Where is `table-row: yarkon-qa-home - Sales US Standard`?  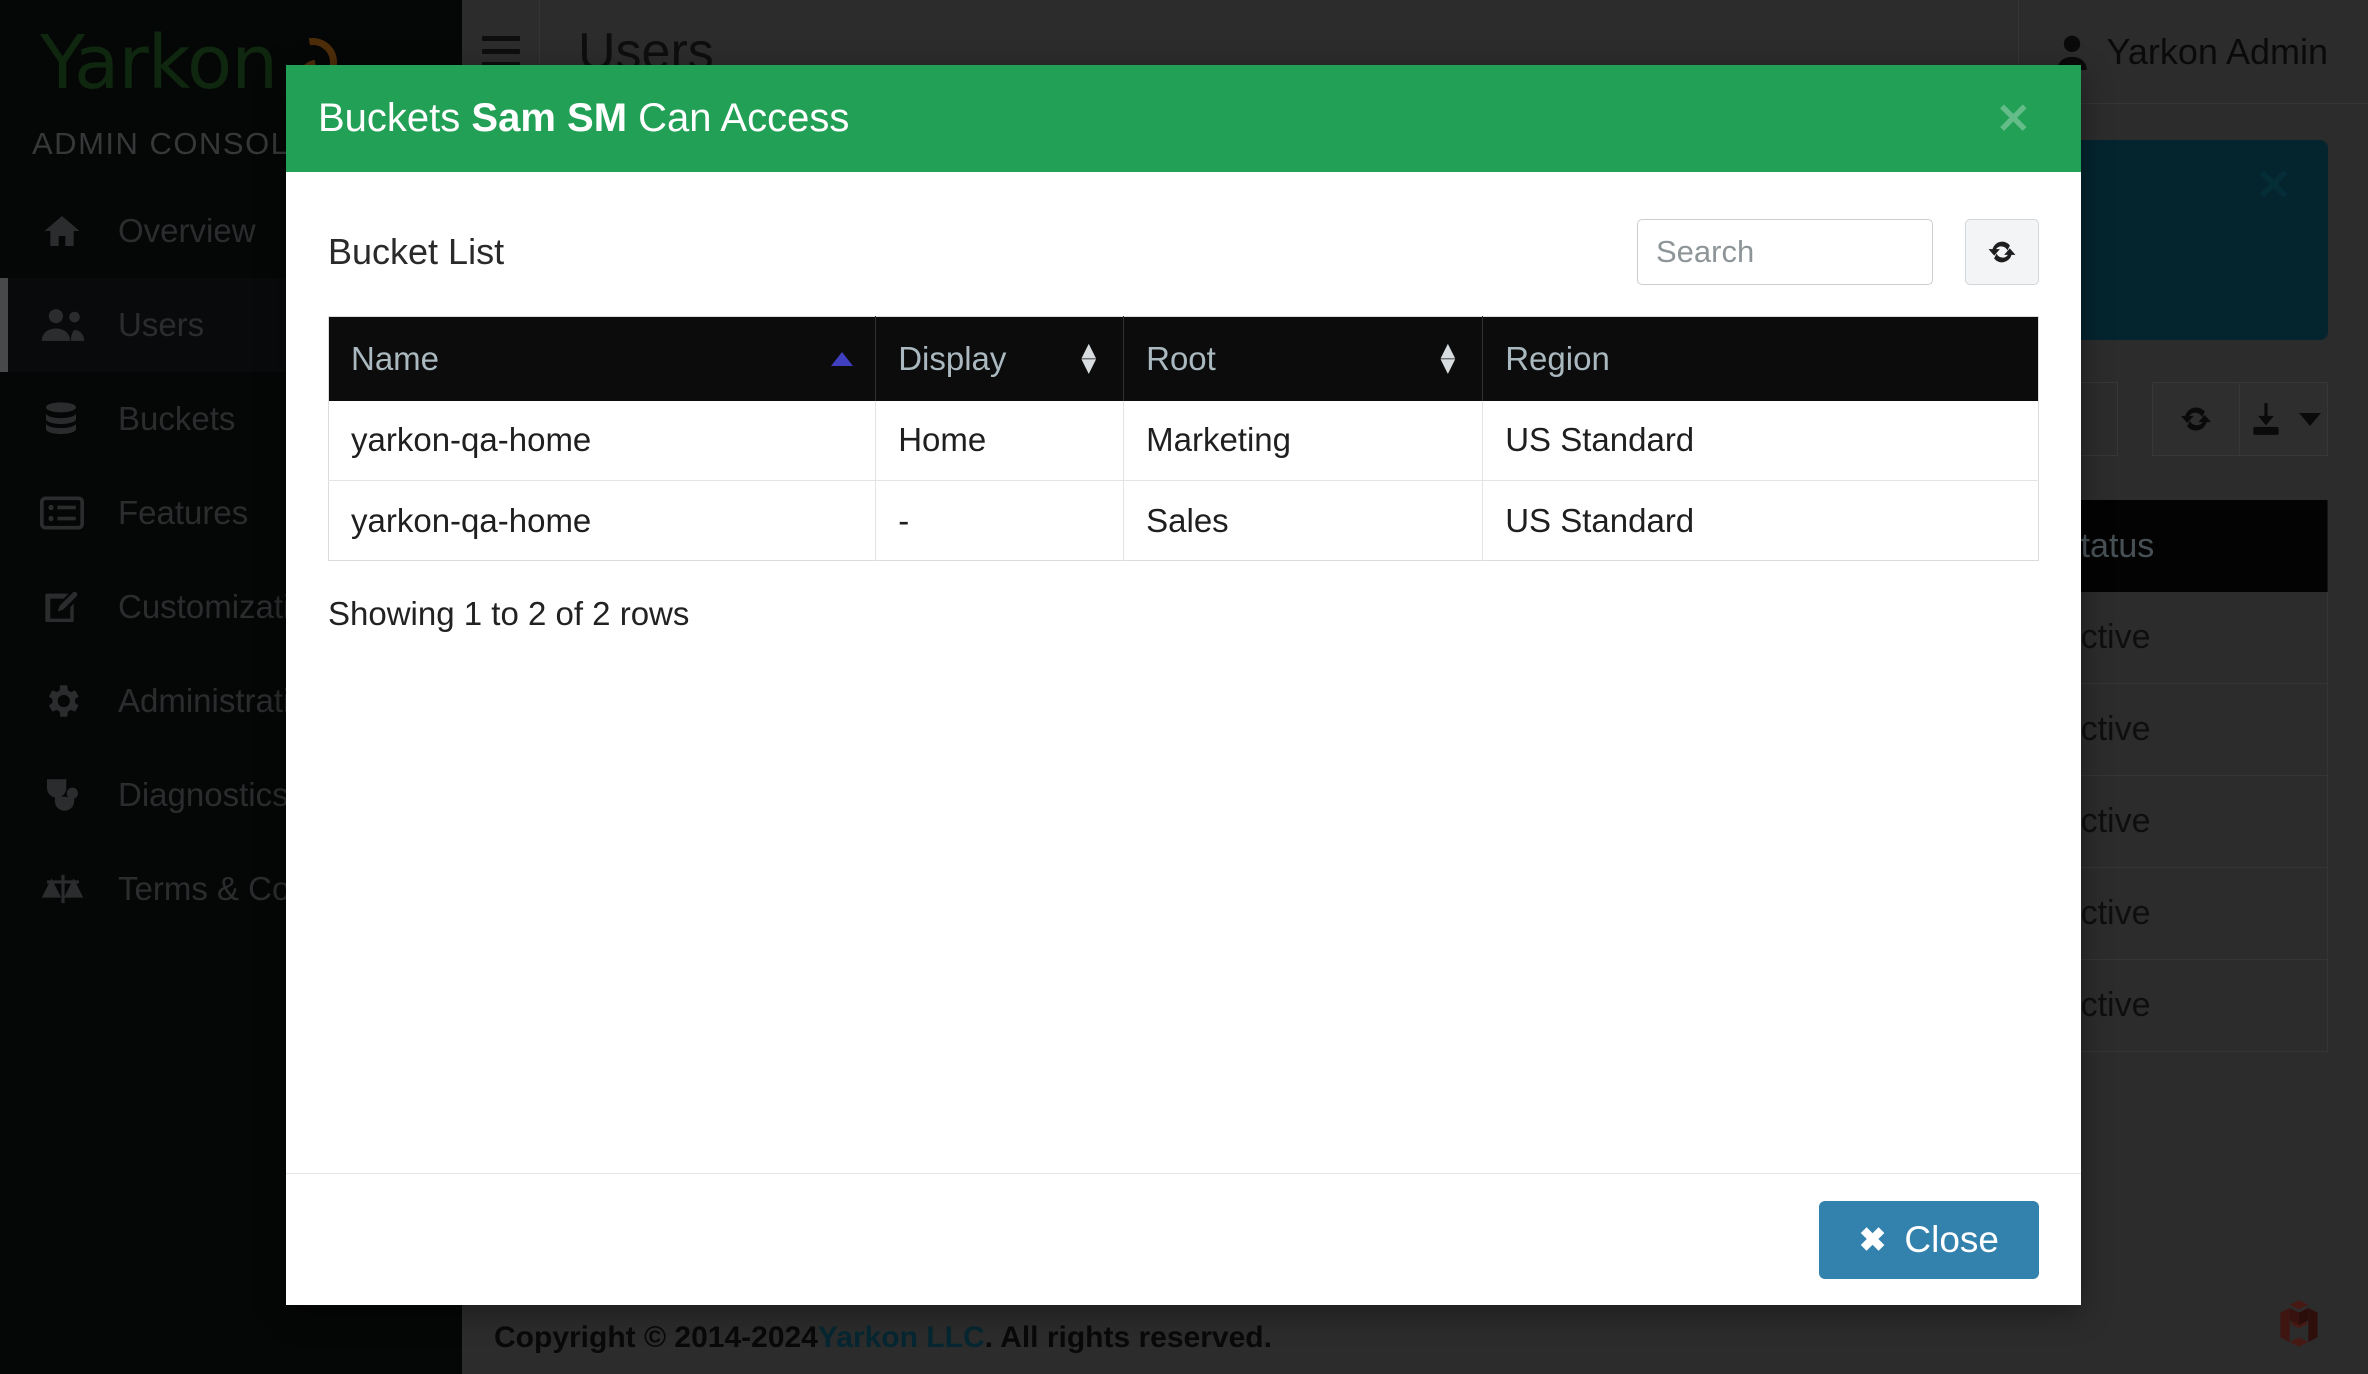 table-row: yarkon-qa-home - Sales US Standard is located at coordinates (1183, 520).